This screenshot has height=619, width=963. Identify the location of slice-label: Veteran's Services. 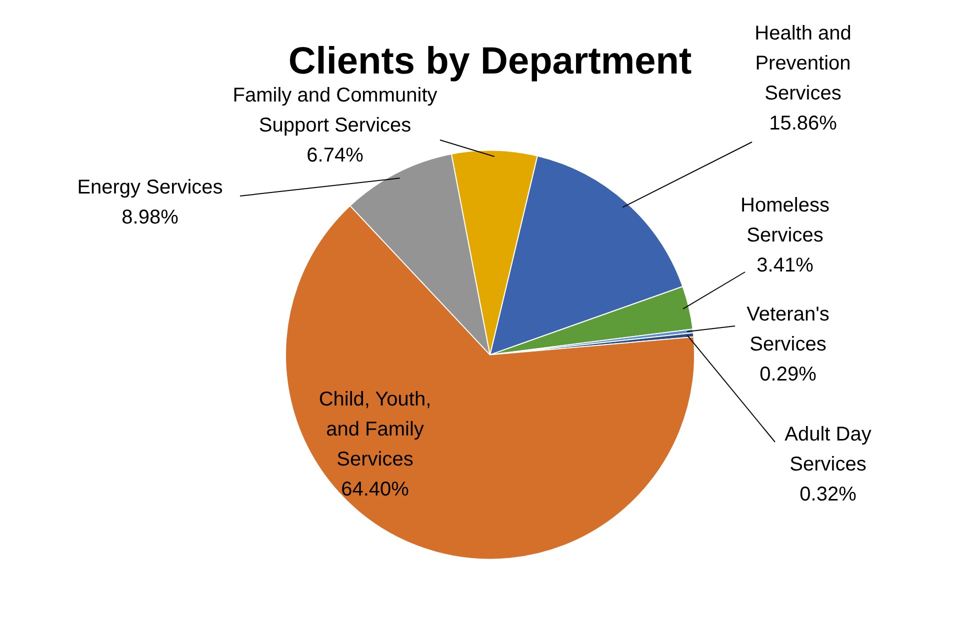
(788, 330).